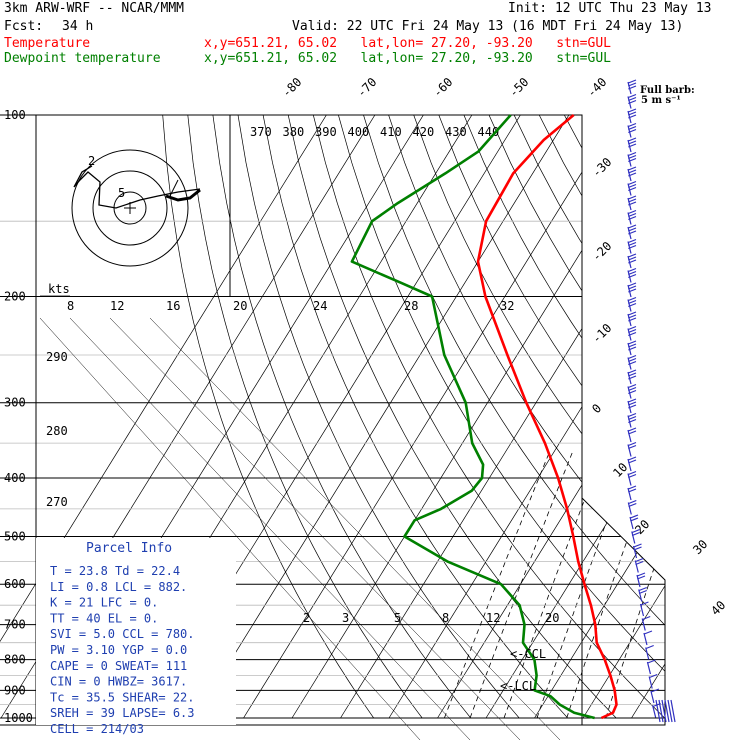  Describe the element at coordinates (57, 431) in the screenshot. I see `theta-label: 280` at that location.